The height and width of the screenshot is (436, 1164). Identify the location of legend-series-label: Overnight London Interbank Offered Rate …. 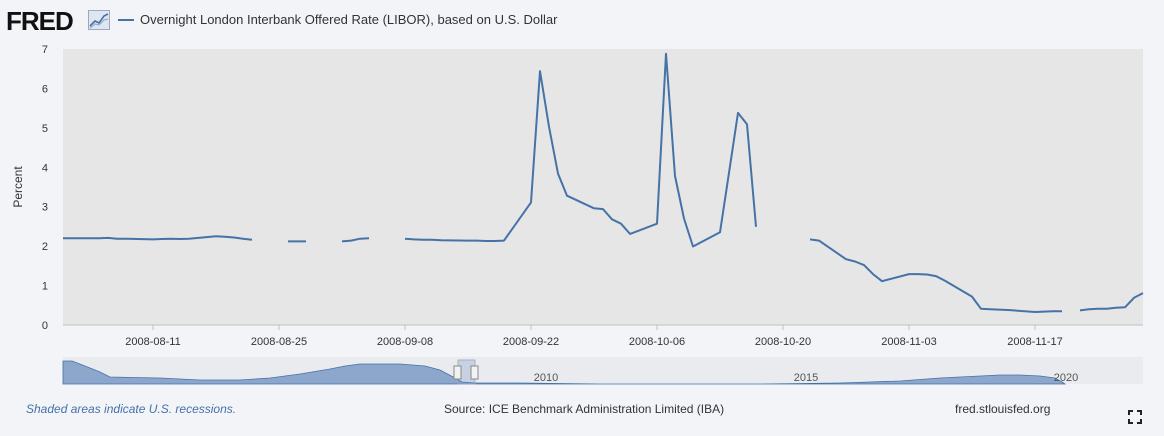
(349, 19).